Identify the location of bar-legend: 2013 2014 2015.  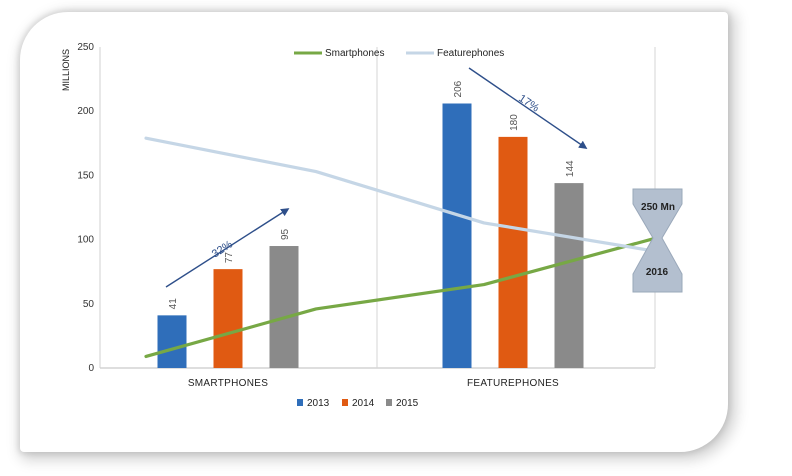
(358, 403).